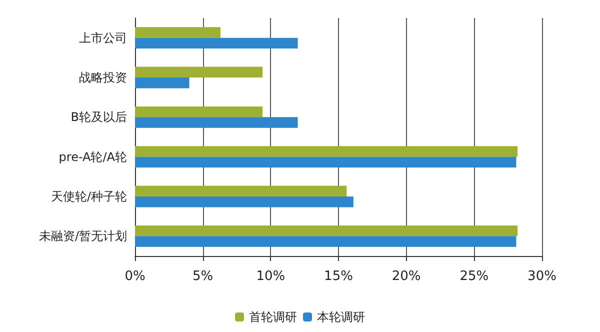 This screenshot has height=332, width=600. I want to click on x-tick-label: 15%, so click(338, 276).